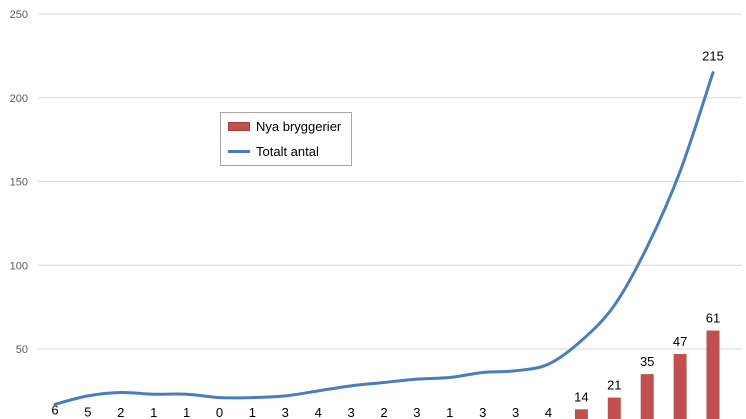 This screenshot has height=419, width=746. I want to click on bar-data-label: 61, so click(713, 318).